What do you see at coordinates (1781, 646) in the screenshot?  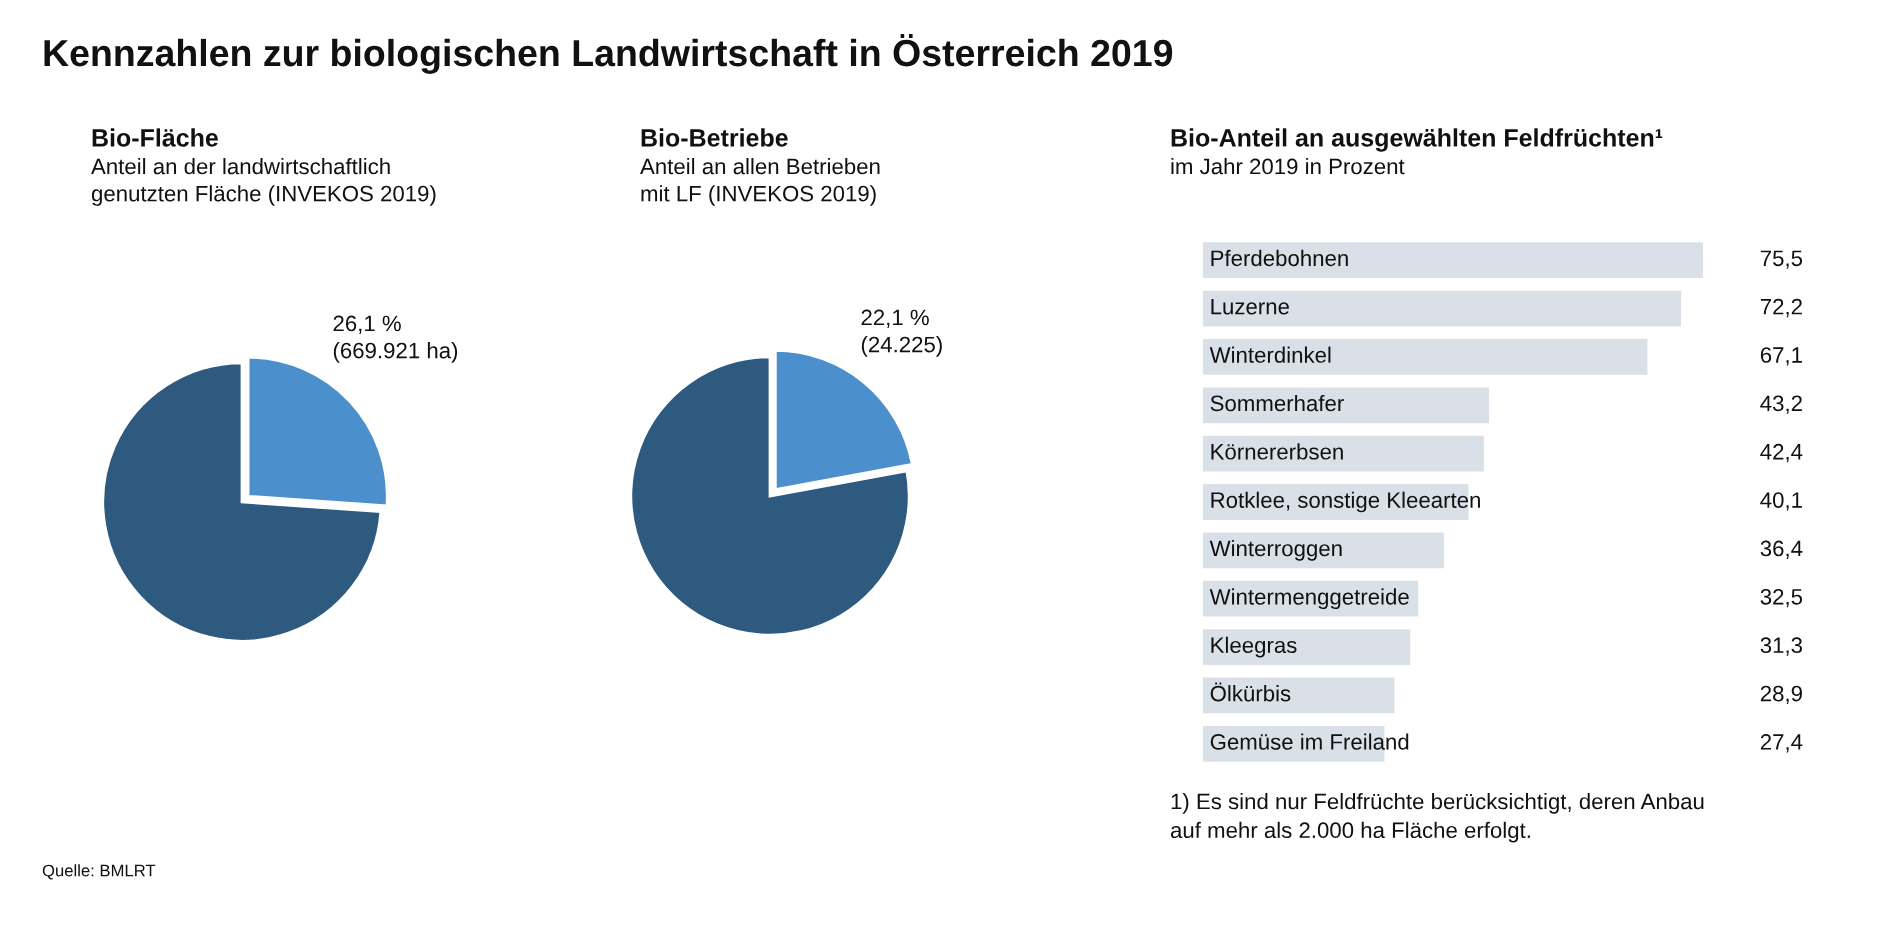 I see `data-label: 31,3` at bounding box center [1781, 646].